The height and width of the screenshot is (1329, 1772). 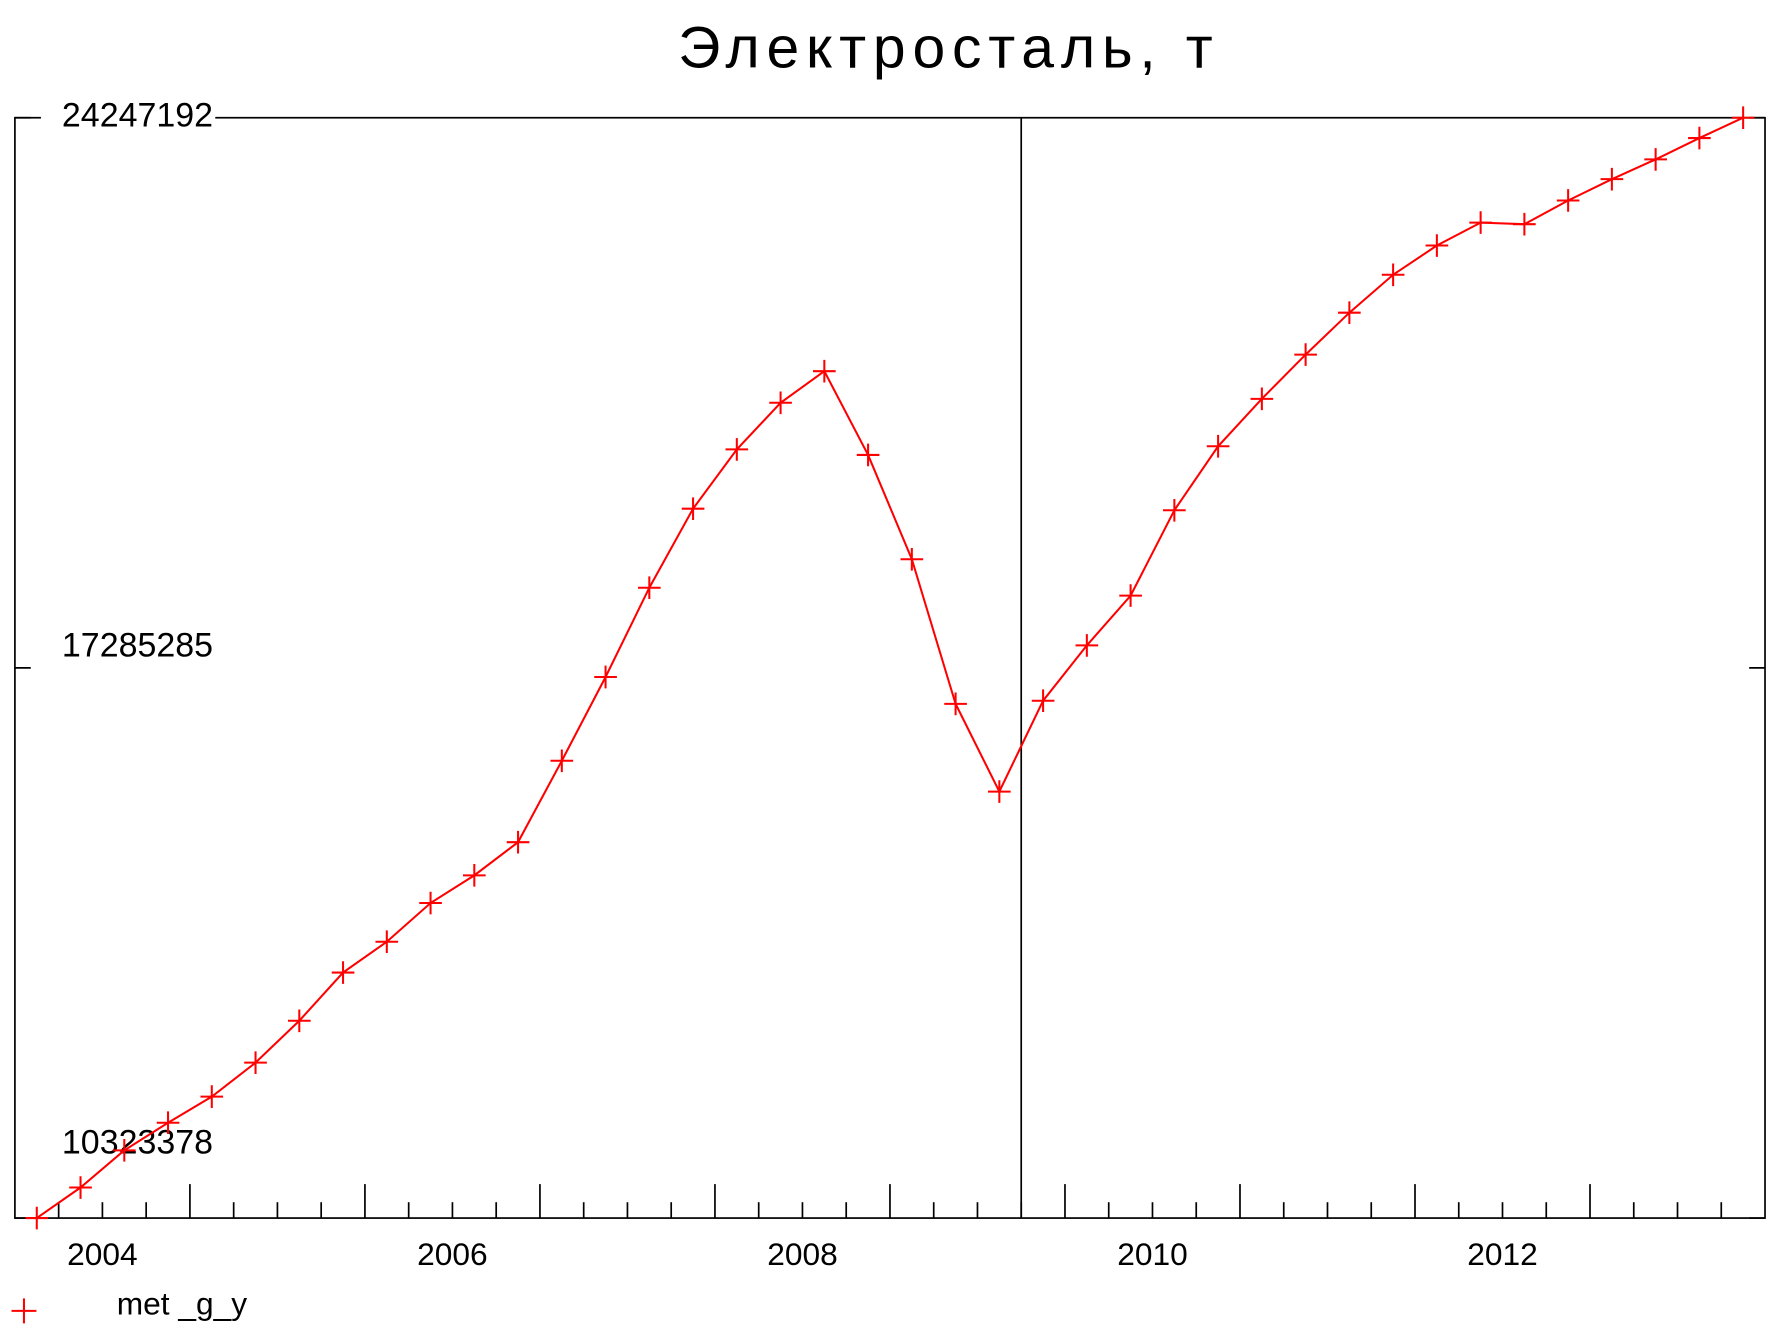 I want to click on x-tick-label: 2004, so click(x=102, y=1254).